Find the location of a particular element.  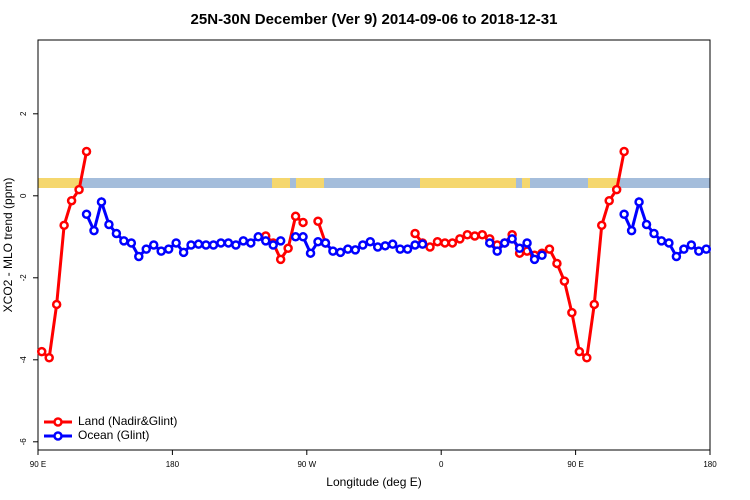

y-tick-label: -4 is located at coordinates (23, 360).